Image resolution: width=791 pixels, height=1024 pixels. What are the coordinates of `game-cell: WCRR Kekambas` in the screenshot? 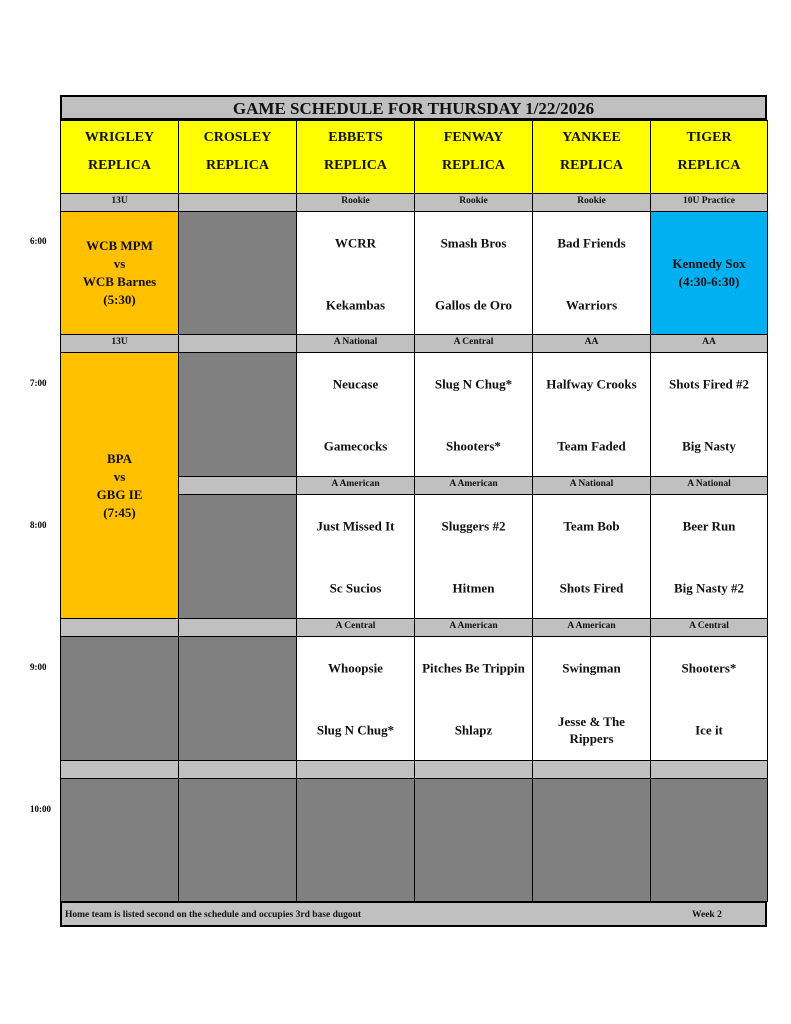 It's located at (355, 273).